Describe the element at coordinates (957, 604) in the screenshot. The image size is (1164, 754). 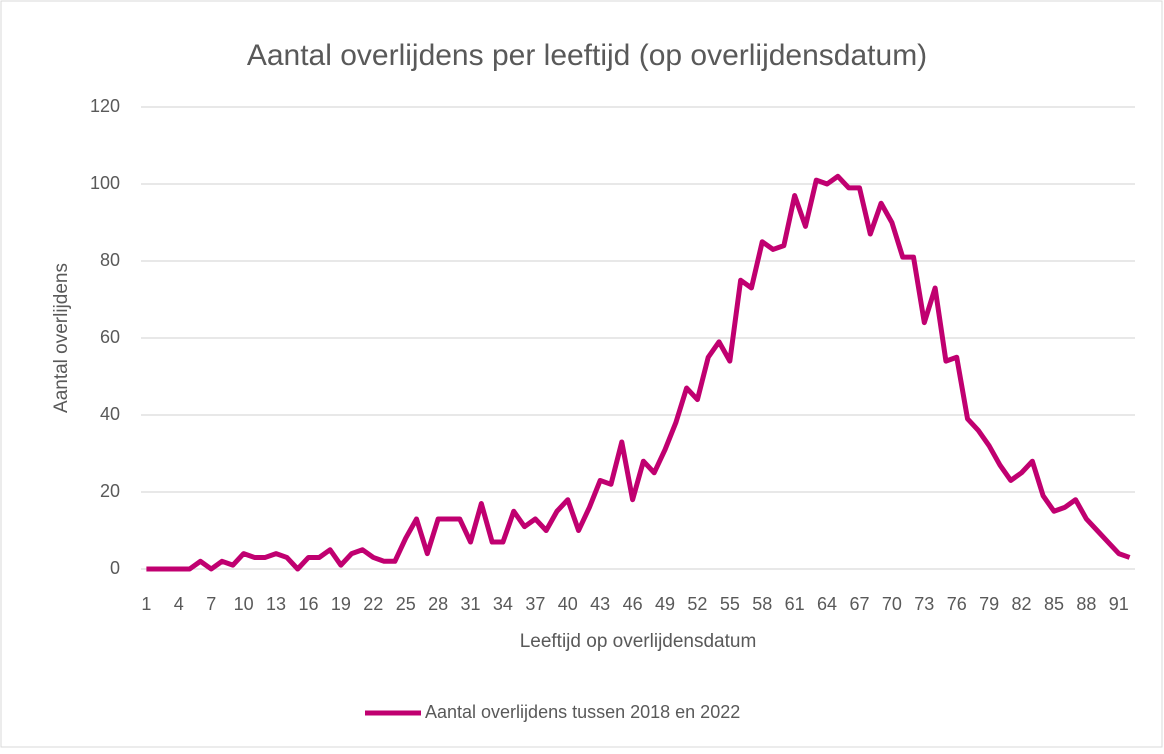
I see `x-tick-label: 76` at that location.